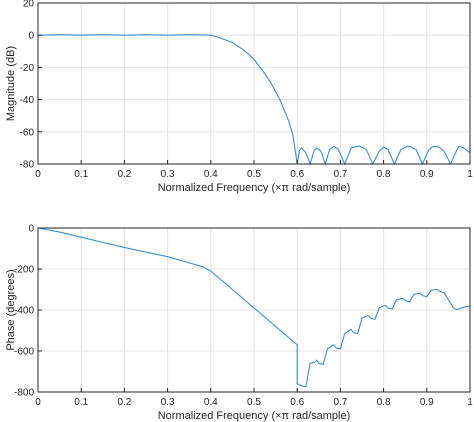 This screenshot has height=422, width=474. What do you see at coordinates (254, 402) in the screenshot?
I see `phase-xtick-label-5: 0.5` at bounding box center [254, 402].